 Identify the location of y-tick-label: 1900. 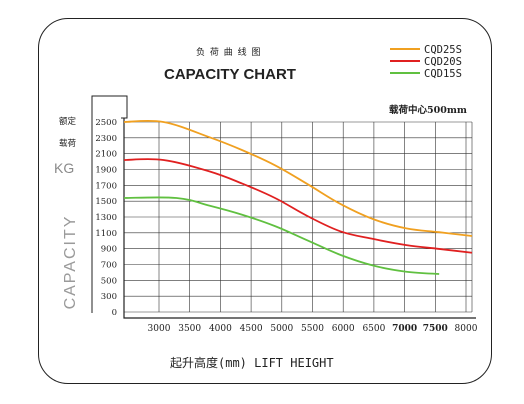
(106, 171).